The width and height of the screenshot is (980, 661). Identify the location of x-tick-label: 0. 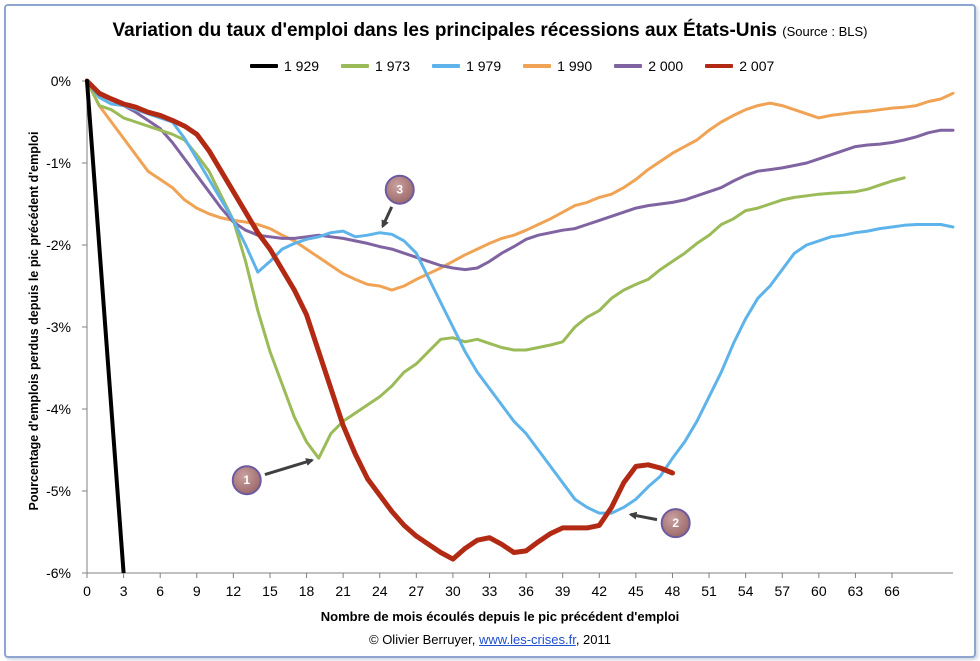
(87, 591).